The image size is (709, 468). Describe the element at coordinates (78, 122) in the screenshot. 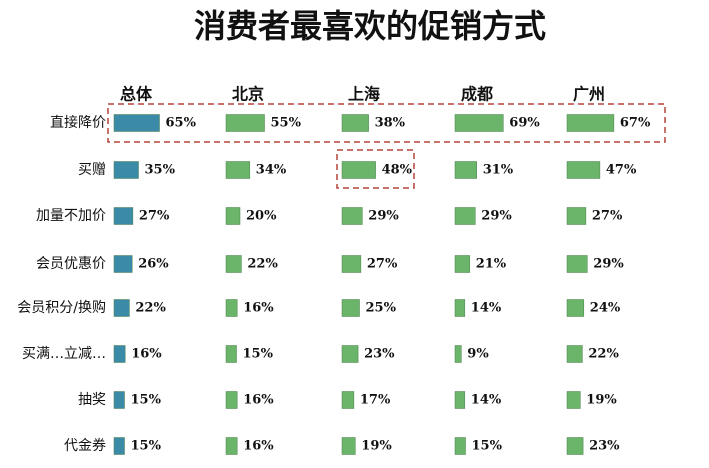

I see `category-label: 直接降价` at that location.